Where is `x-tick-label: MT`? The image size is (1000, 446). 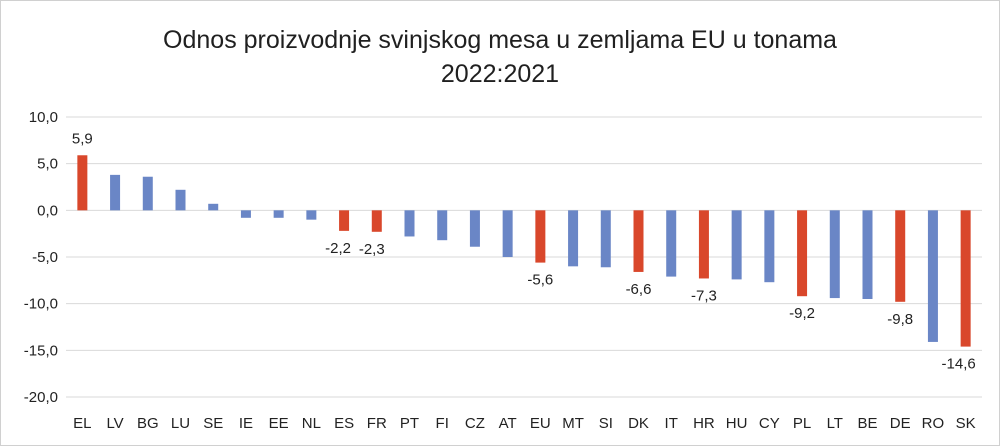 x-tick-label: MT is located at coordinates (573, 423).